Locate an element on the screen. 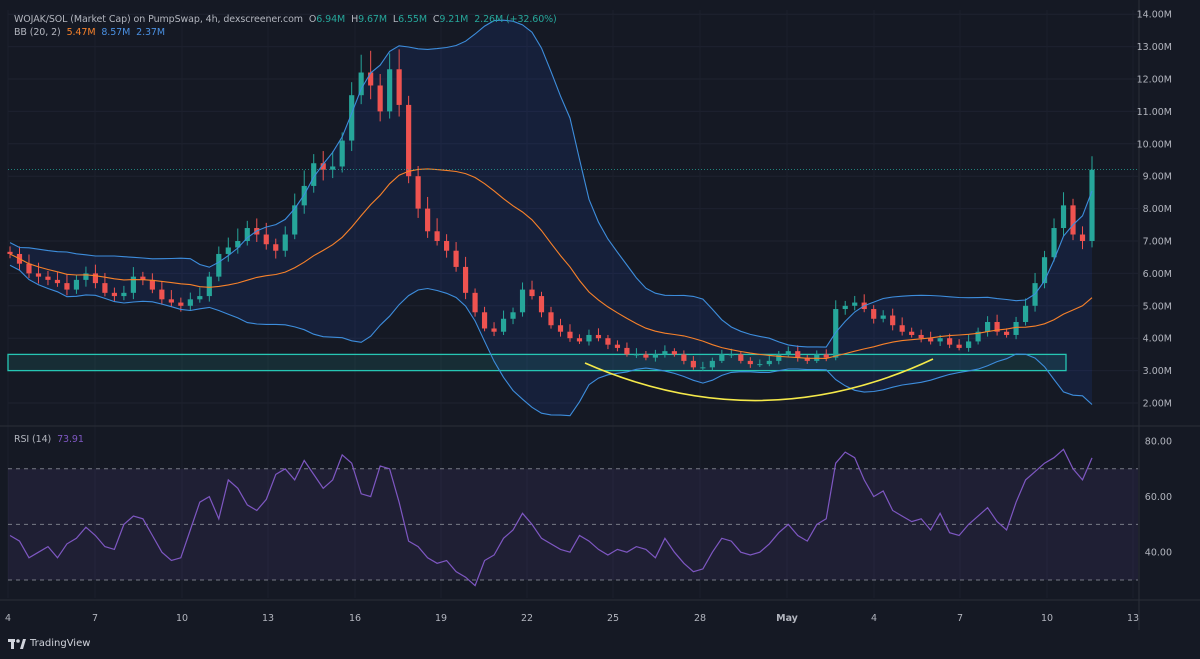  open-label: O is located at coordinates (312, 19).